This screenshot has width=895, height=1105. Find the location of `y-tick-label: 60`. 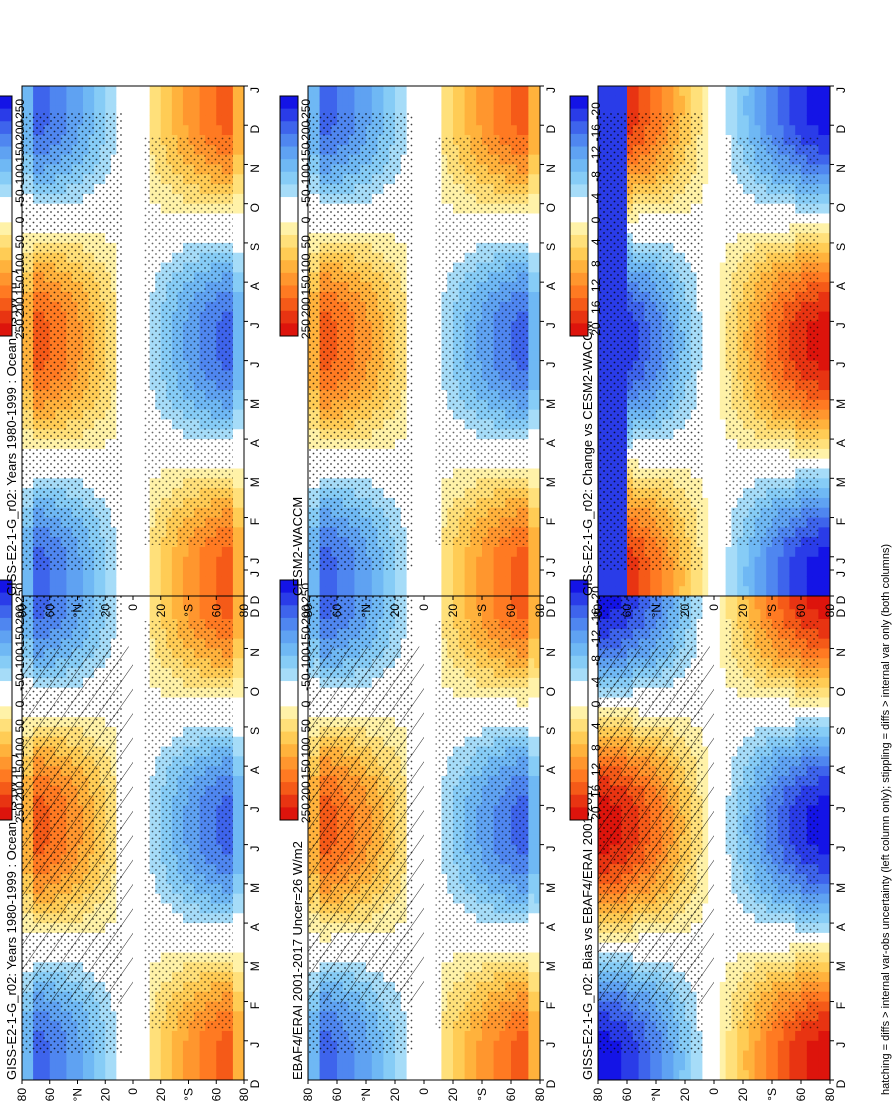

y-tick-label: 60 is located at coordinates (511, 1095).